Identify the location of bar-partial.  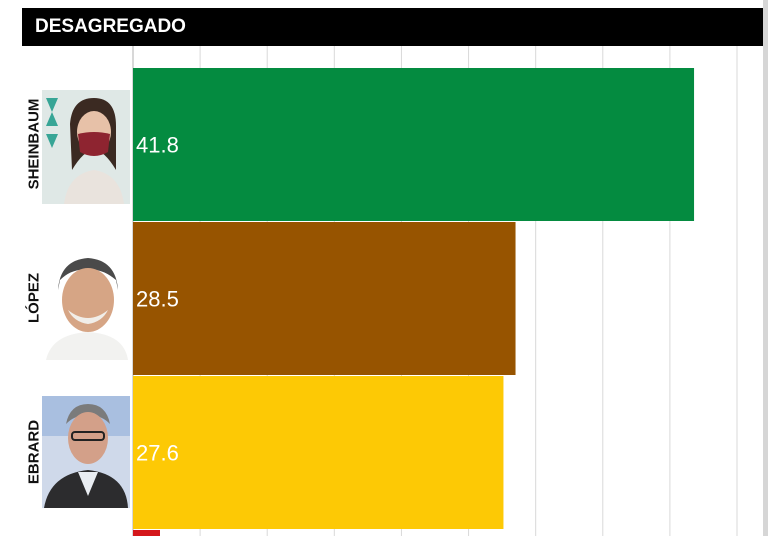
(146, 533).